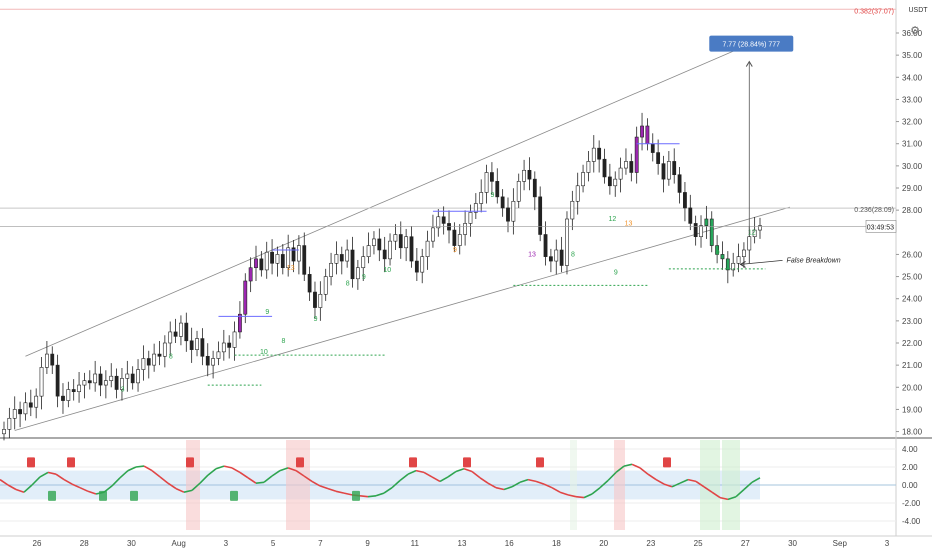 The width and height of the screenshot is (932, 550). What do you see at coordinates (881, 226) in the screenshot?
I see `last-price-box` at bounding box center [881, 226].